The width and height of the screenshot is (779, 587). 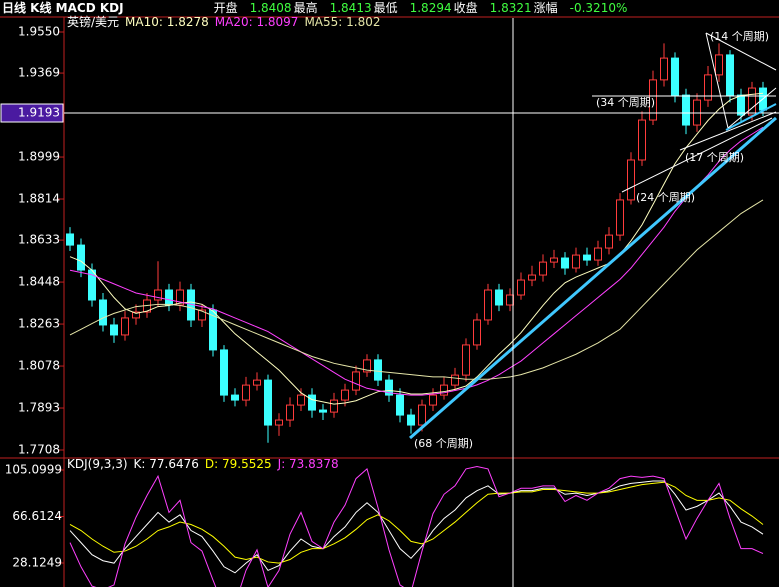 I want to click on legend-name: K, so click(x=138, y=464).